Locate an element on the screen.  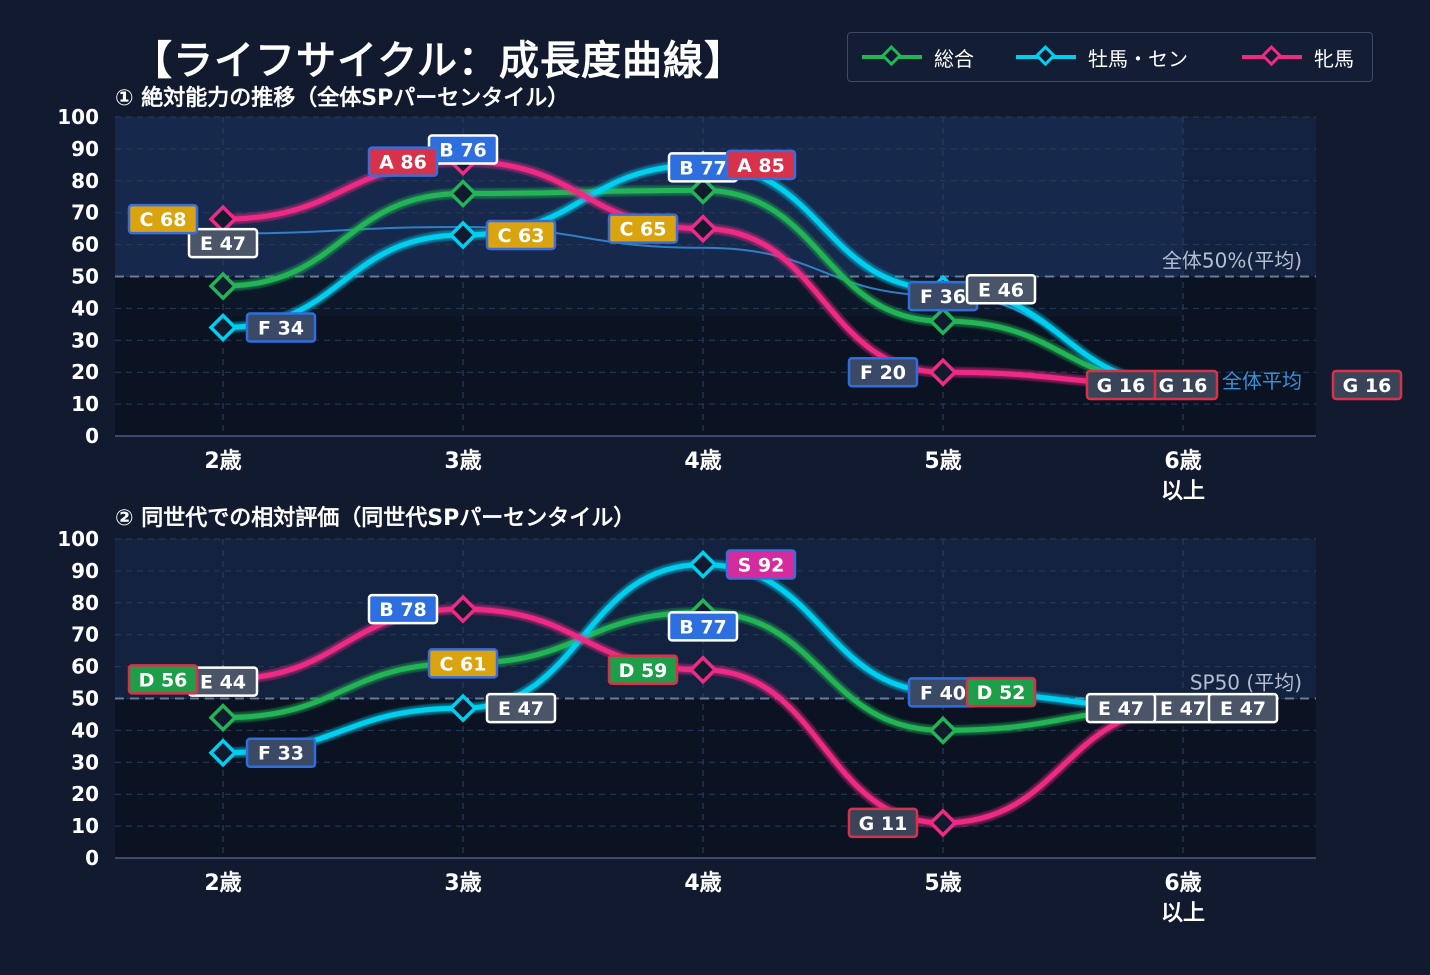
data-label: C 65 is located at coordinates (643, 228).